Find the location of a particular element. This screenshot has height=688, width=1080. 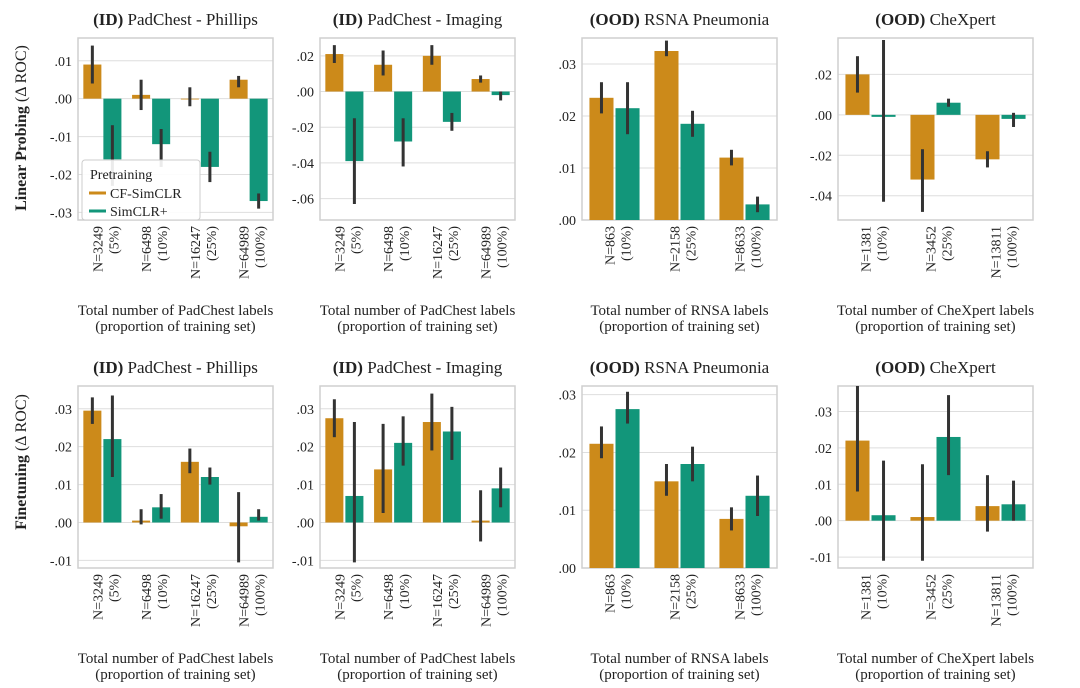

legend-entry-cf-simclr: CF-SimCLR is located at coordinates (146, 194).